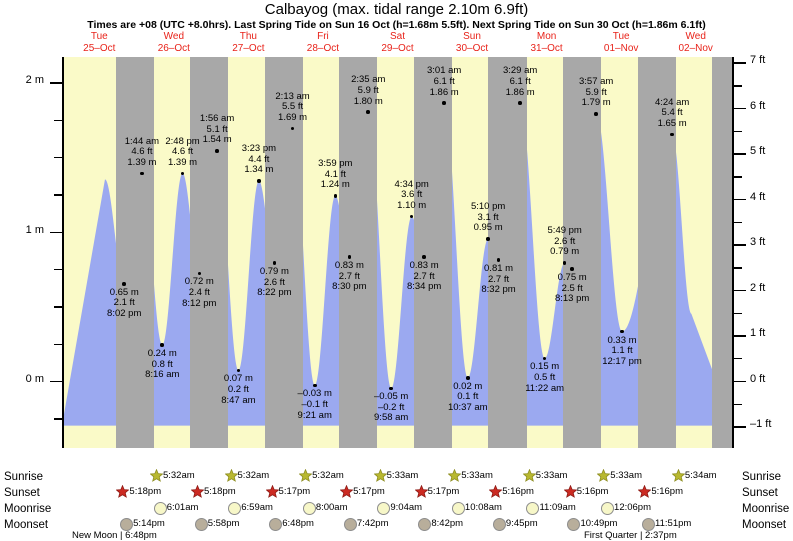 This screenshot has height=541, width=793. I want to click on moonset-time: 7:42pm, so click(372, 523).